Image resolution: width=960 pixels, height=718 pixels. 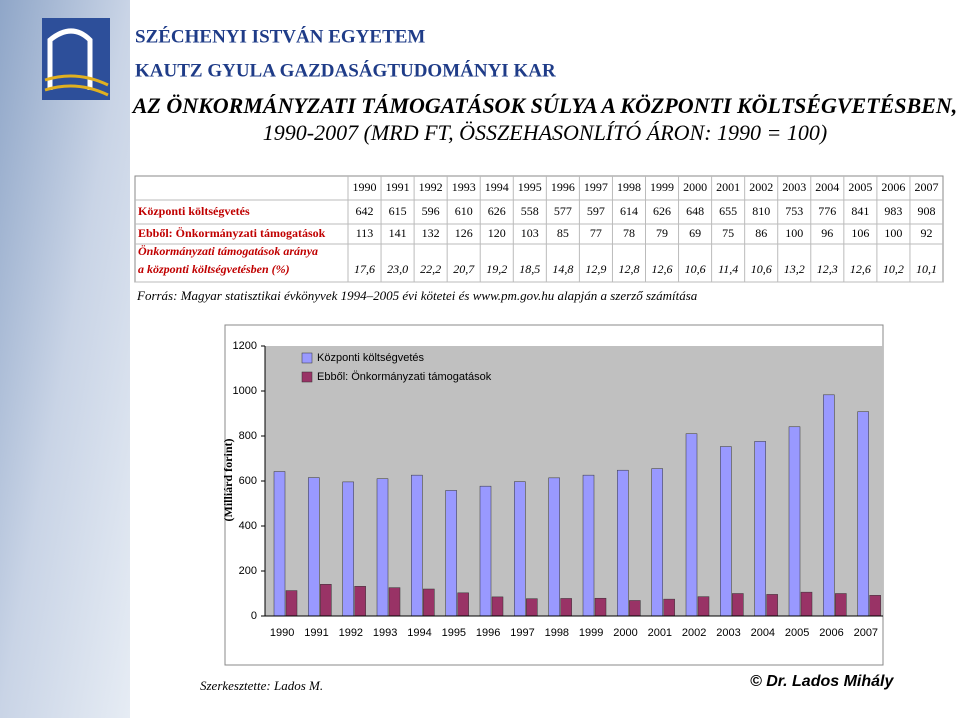 I want to click on y-tick-label: 600, so click(x=248, y=481).